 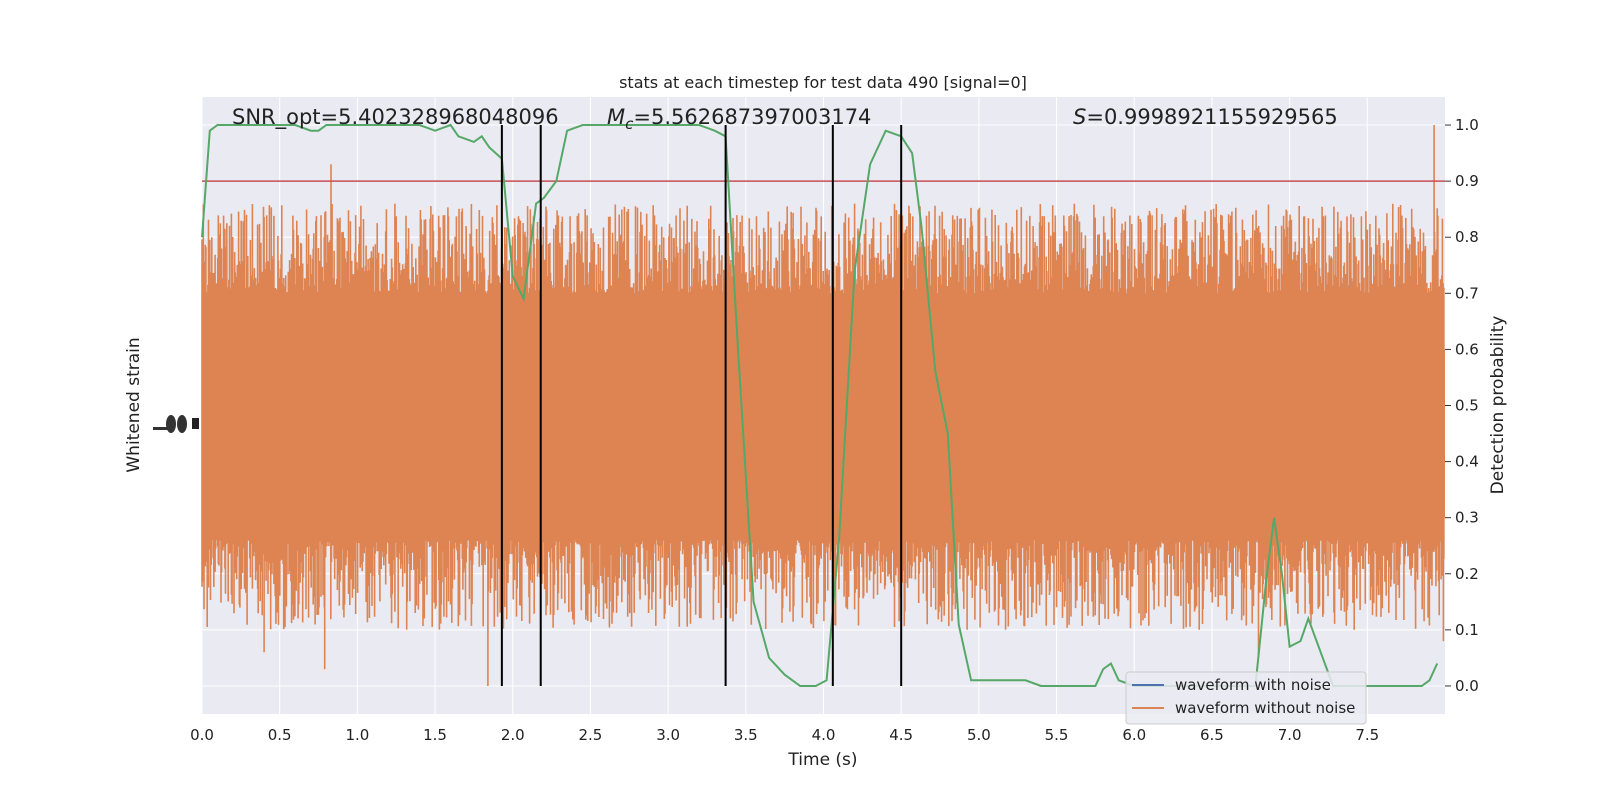 I want to click on x-tick-label: 2.5, so click(x=591, y=735).